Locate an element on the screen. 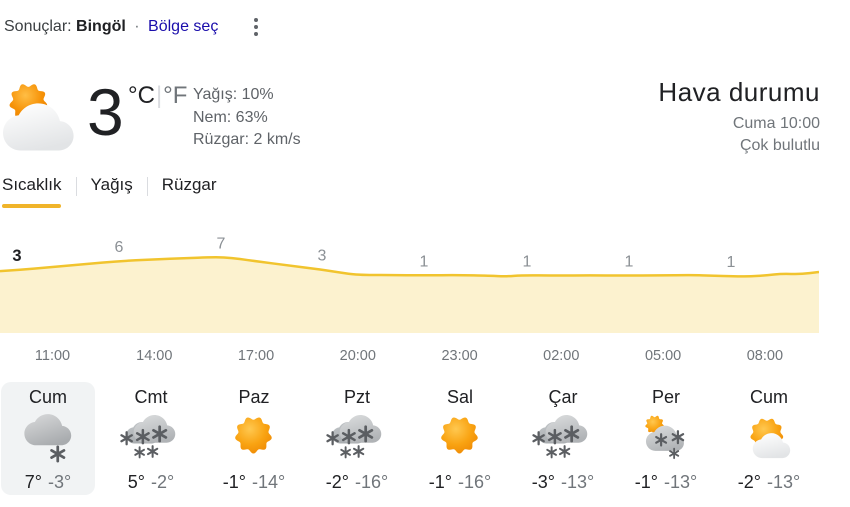 Image resolution: width=850 pixels, height=507 pixels. partly-sunny-icon is located at coordinates (769, 435).